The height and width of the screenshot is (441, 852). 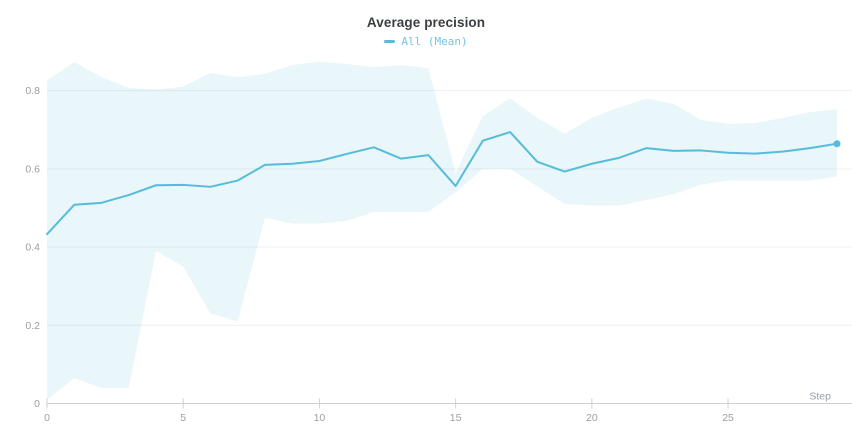 I want to click on x-tick-label: 20, so click(x=592, y=418).